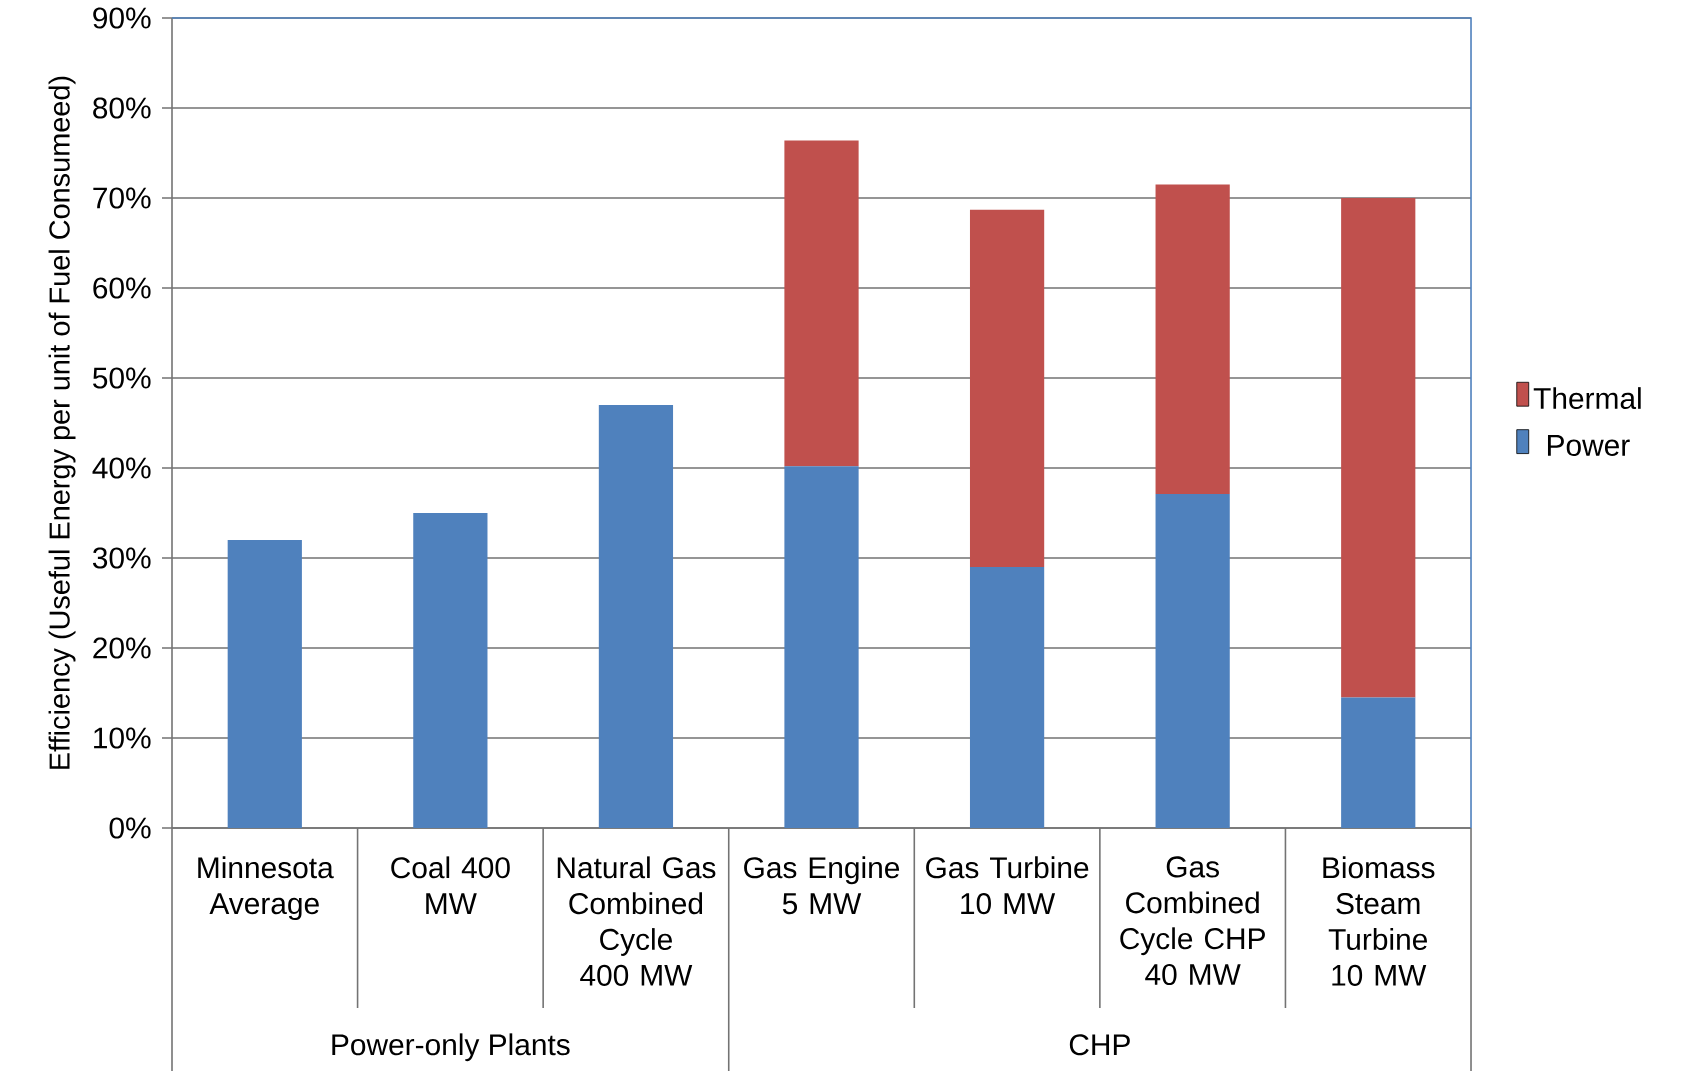 The width and height of the screenshot is (1690, 1071). What do you see at coordinates (130, 828) in the screenshot?
I see `y-tick-label: 0%` at bounding box center [130, 828].